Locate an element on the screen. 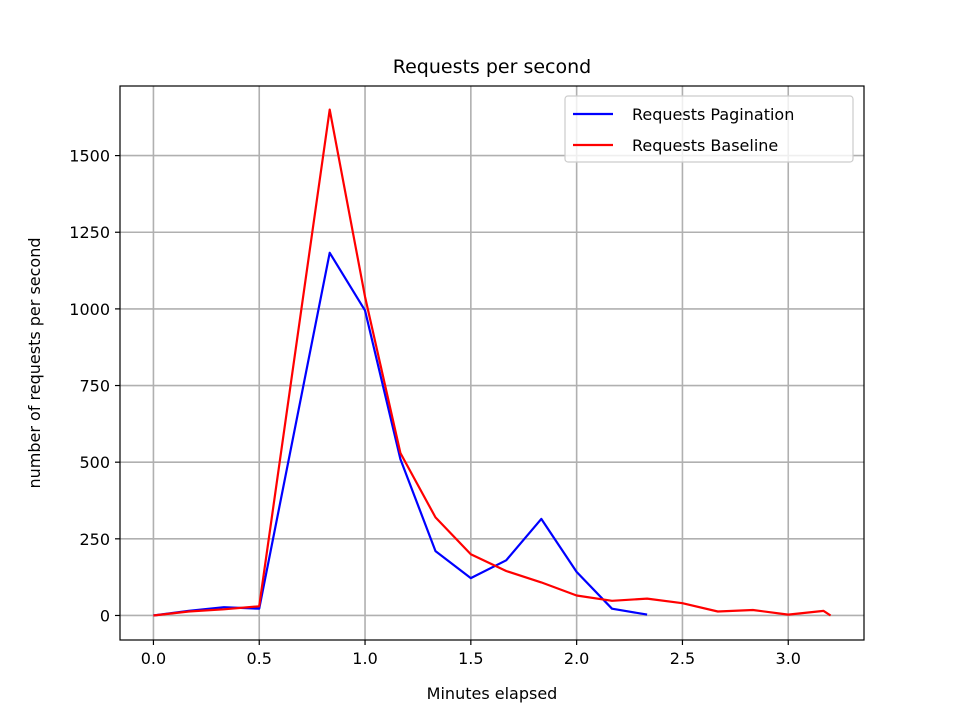 Image resolution: width=960 pixels, height=720 pixels. x-tick-label: 3.0 is located at coordinates (788, 658).